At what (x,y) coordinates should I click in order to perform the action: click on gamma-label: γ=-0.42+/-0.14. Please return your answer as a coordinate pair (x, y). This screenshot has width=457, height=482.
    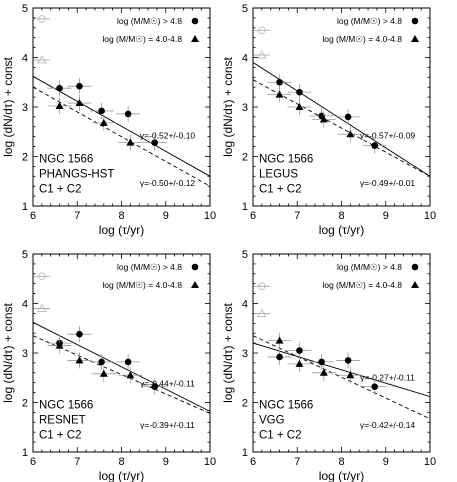
    Looking at the image, I should click on (388, 425).